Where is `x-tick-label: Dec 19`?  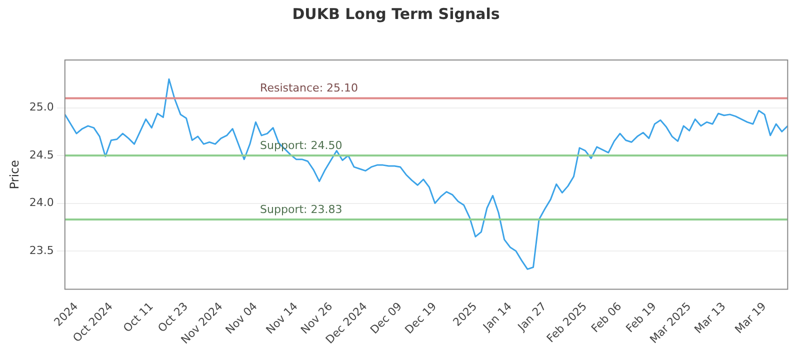 x-tick-label: Dec 19 is located at coordinates (421, 318).